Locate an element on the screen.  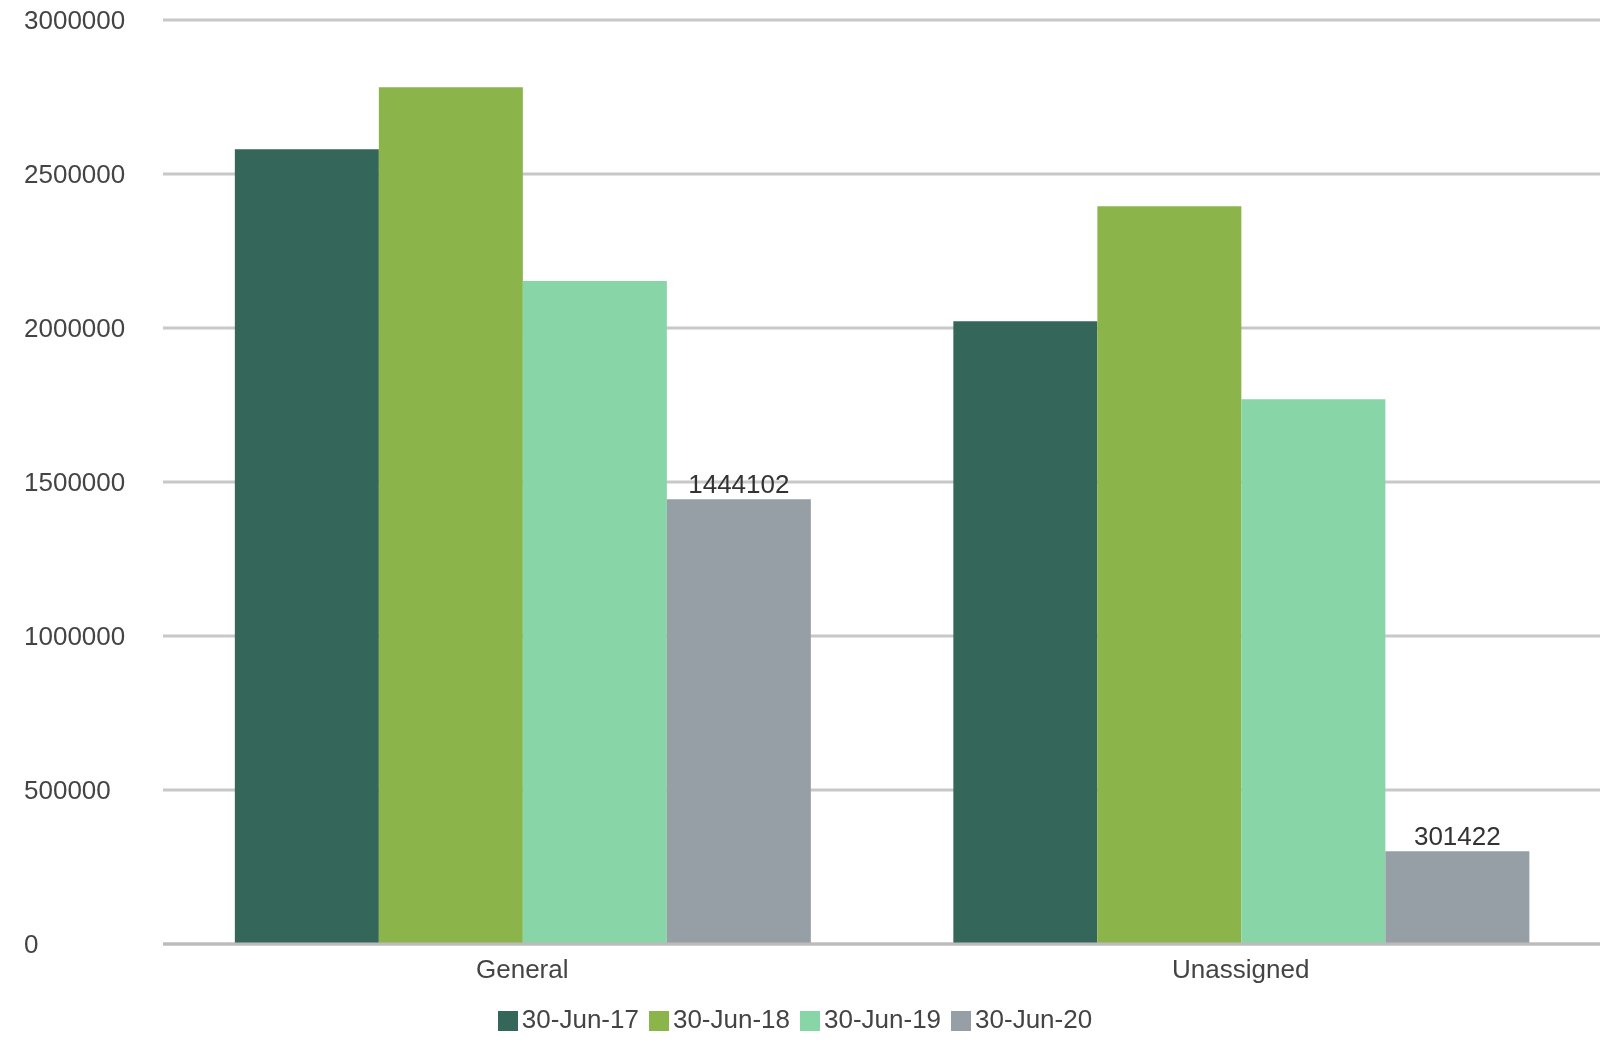
legend-label: 30-Jun-19 is located at coordinates (883, 1019).